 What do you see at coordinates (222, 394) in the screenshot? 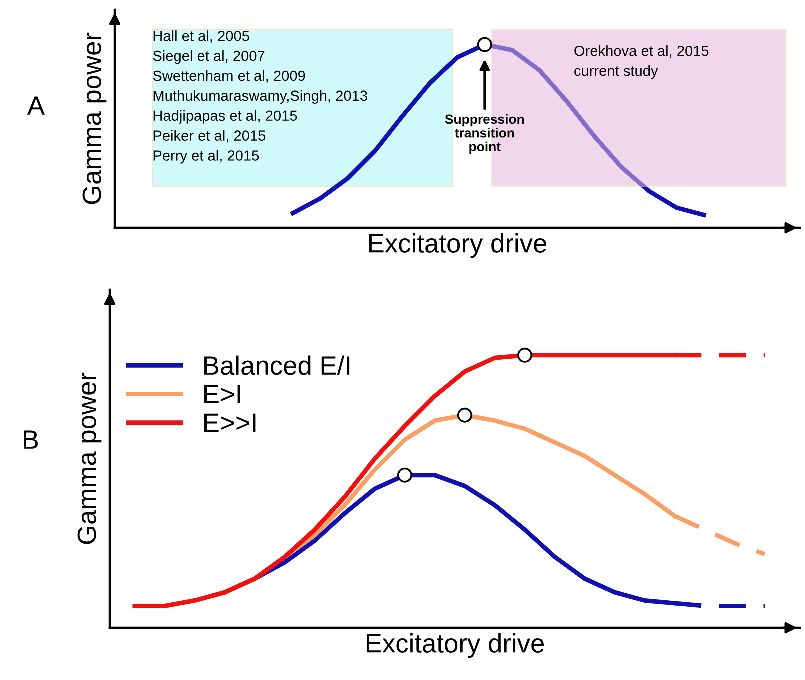
I see `legend-label: E>I` at bounding box center [222, 394].